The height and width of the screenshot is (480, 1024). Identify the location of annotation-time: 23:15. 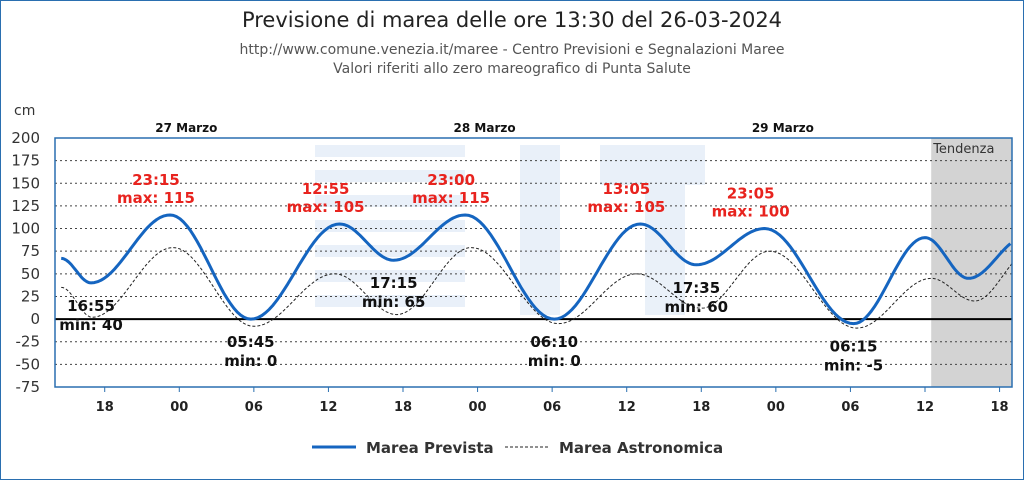
(156, 180).